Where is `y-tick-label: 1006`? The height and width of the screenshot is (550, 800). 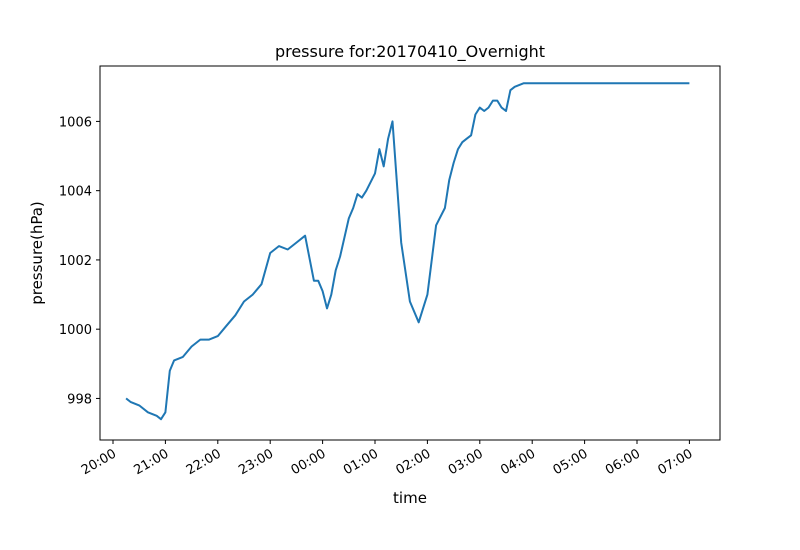
y-tick-label: 1006 is located at coordinates (75, 122).